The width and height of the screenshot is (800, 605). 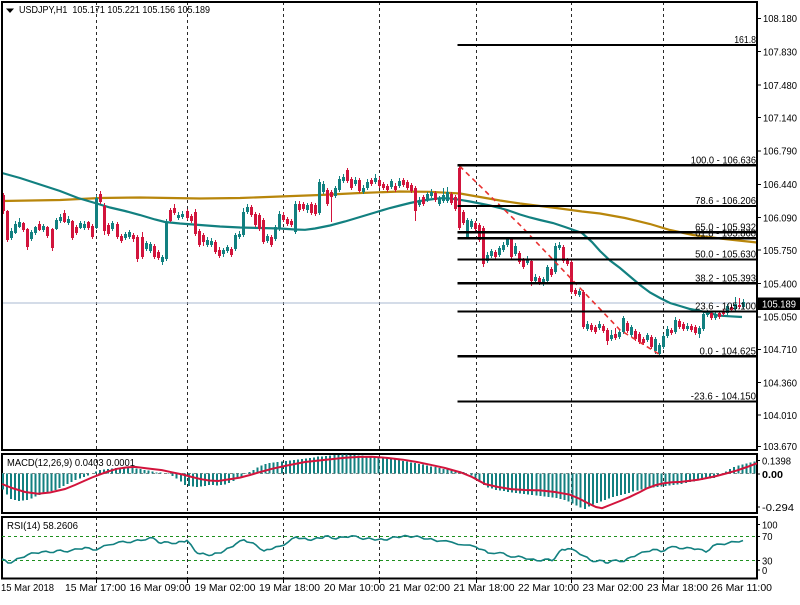 What do you see at coordinates (780, 219) in the screenshot?
I see `svg-text: 106.090` at bounding box center [780, 219].